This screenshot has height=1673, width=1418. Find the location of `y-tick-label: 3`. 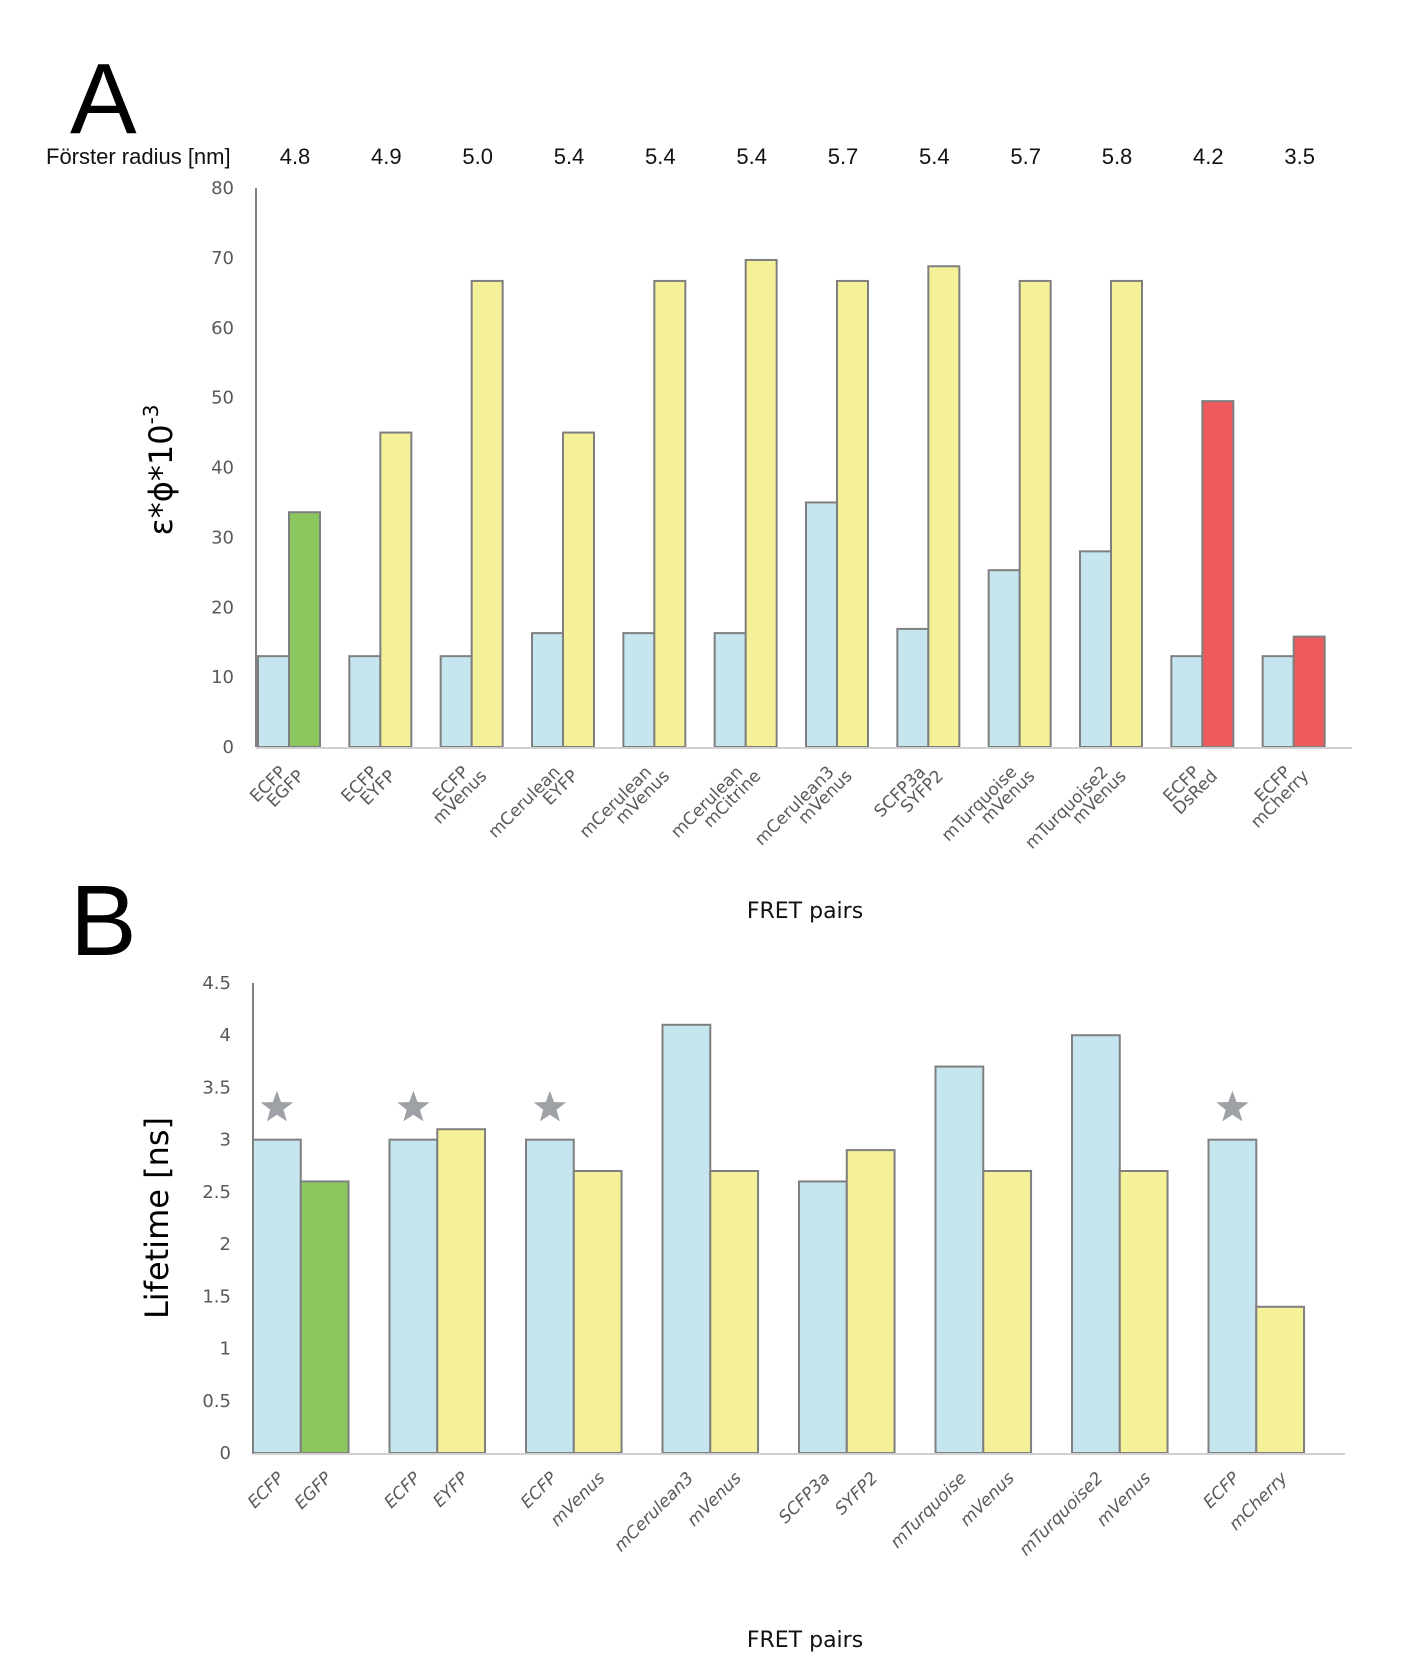

y-tick-label: 3 is located at coordinates (225, 1140).